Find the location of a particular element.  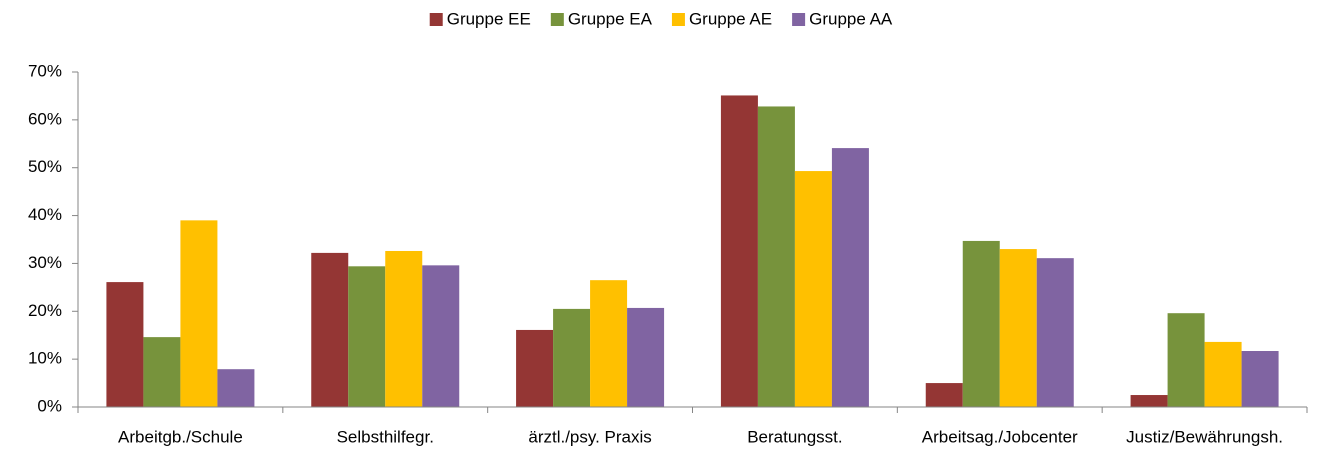

y-tick-label: 40% is located at coordinates (45, 214).